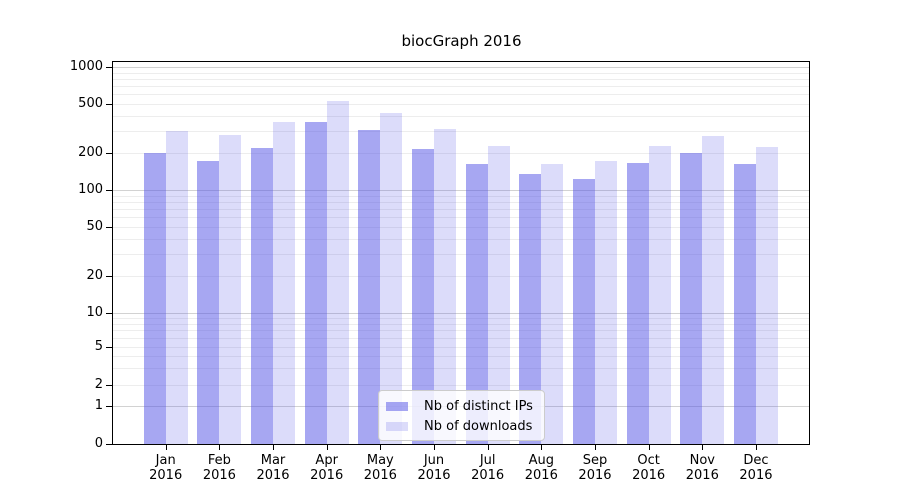 This screenshot has width=900, height=500. Describe the element at coordinates (605, 302) in the screenshot. I see `bar-downloads-sep` at that location.